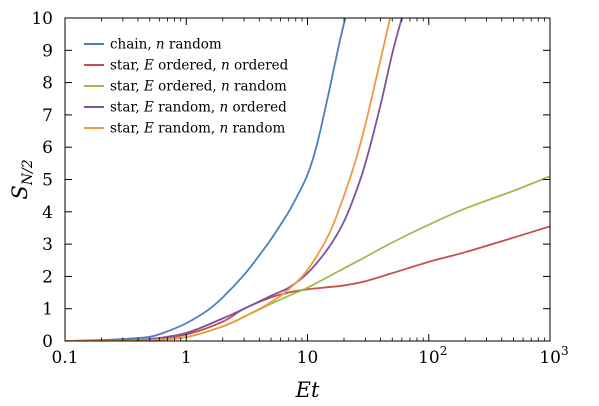 This screenshot has height=406, width=599. Describe the element at coordinates (47, 51) in the screenshot. I see `y-tick-label: 9` at that location.